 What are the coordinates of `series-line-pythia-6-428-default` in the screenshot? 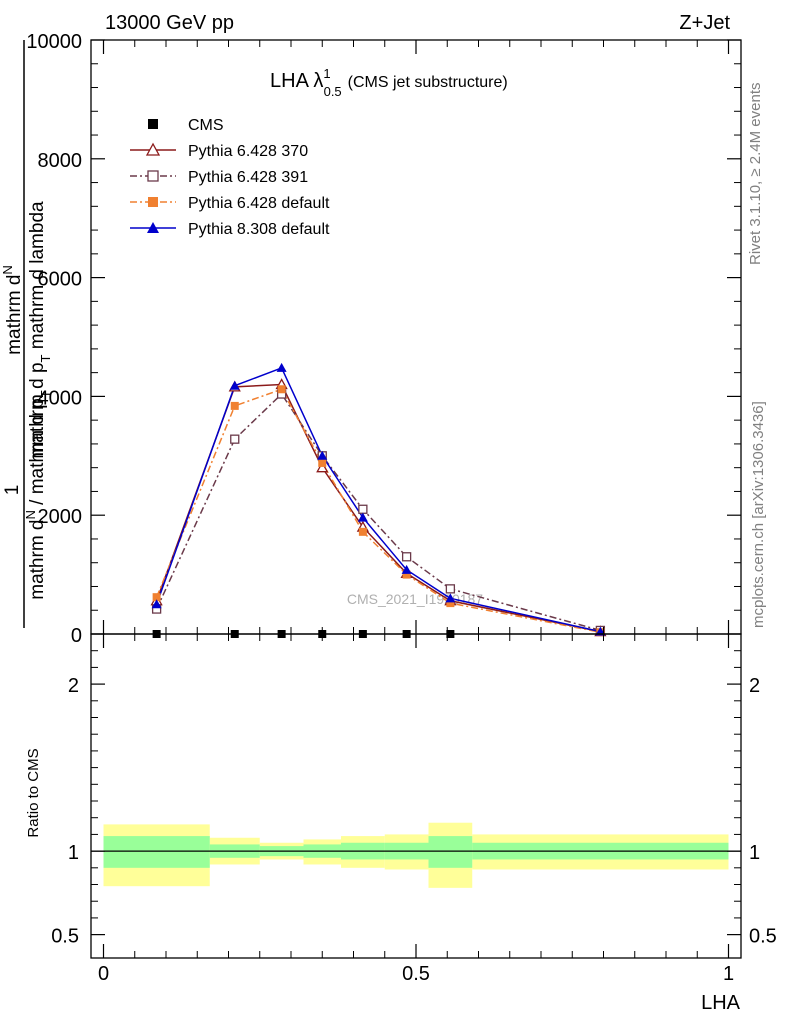 It's located at (378, 510).